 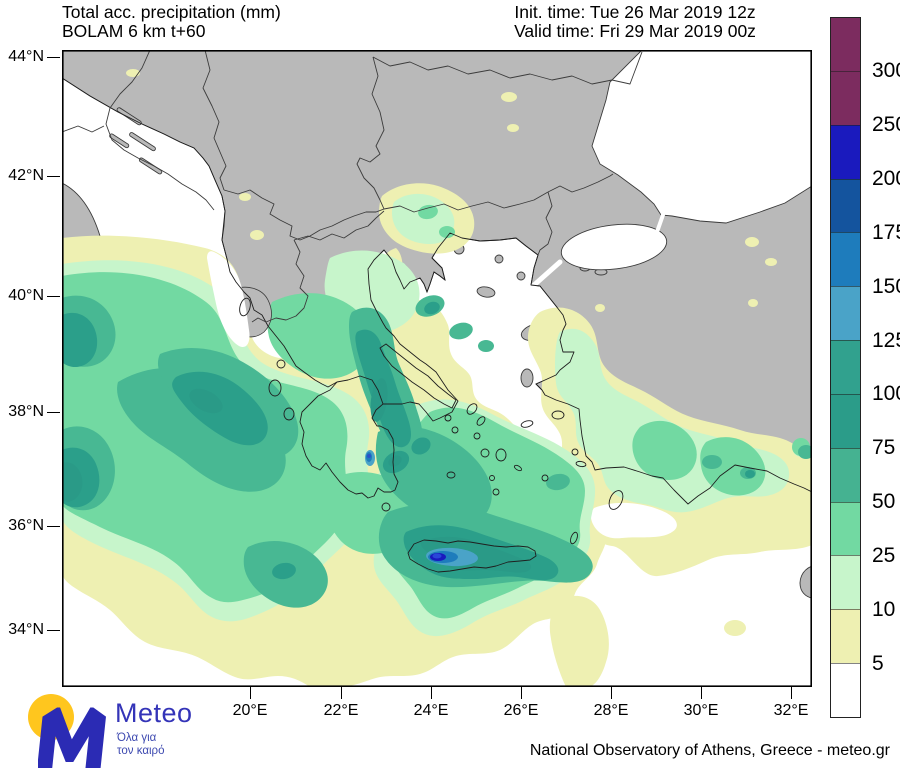 What do you see at coordinates (137, 738) in the screenshot?
I see `logo-tagline-1: Όλα για` at bounding box center [137, 738].